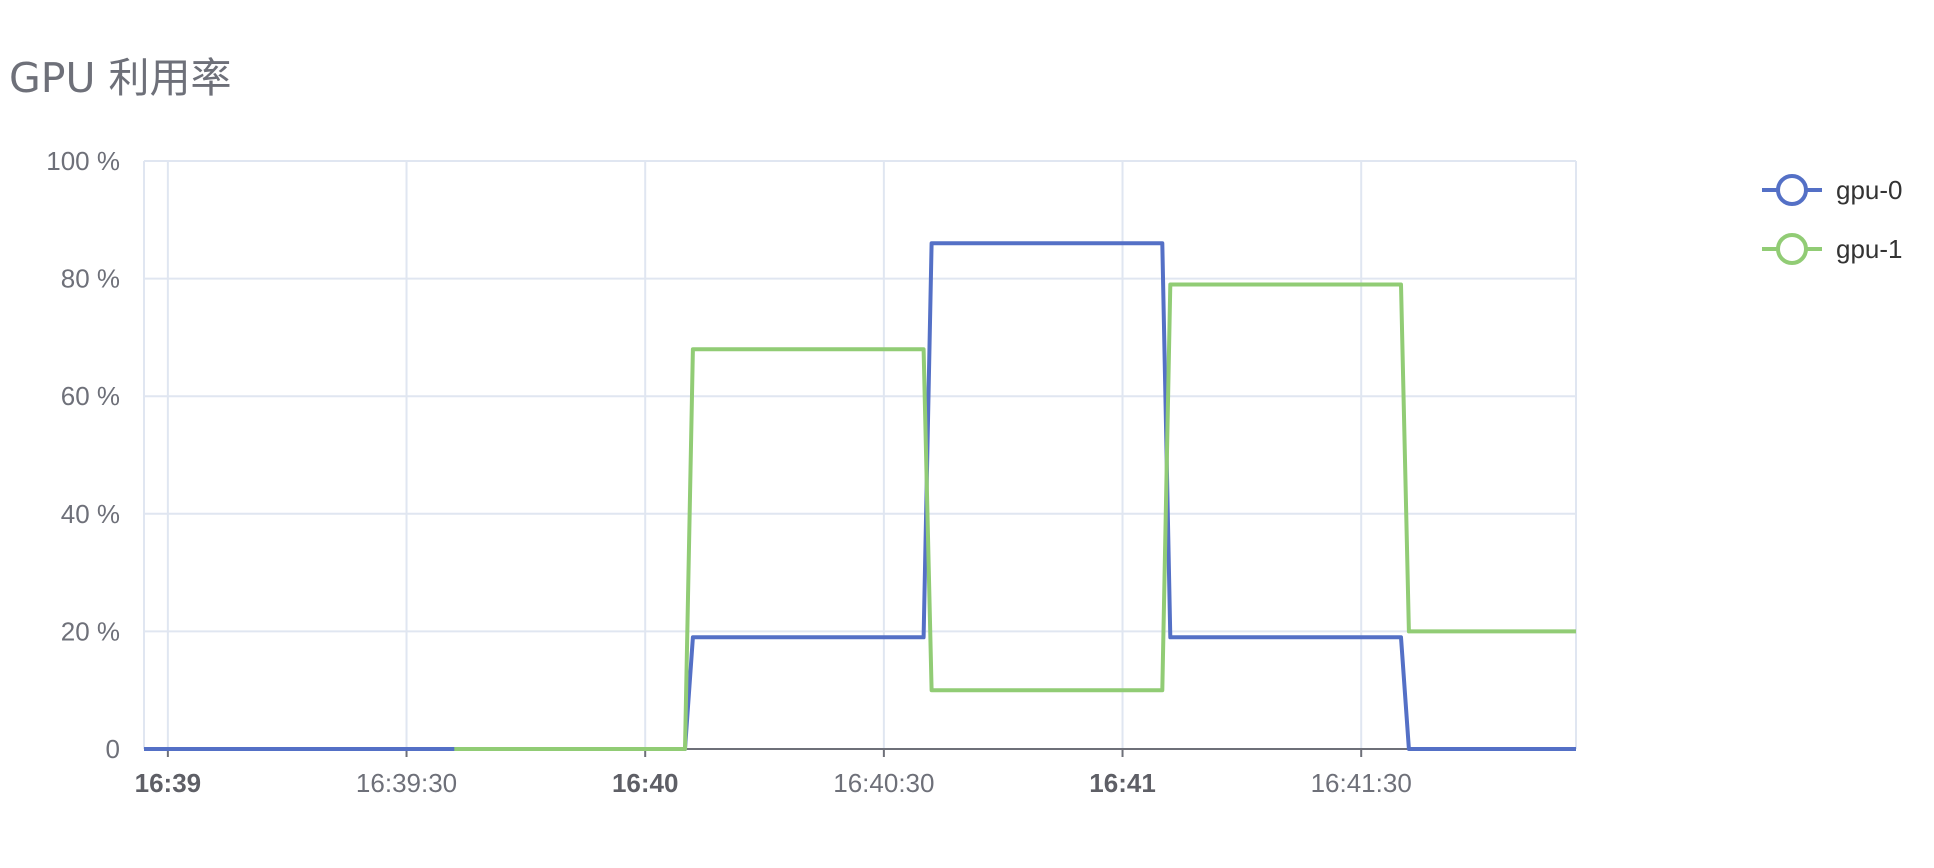 This screenshot has height=868, width=1934. Describe the element at coordinates (1869, 190) in the screenshot. I see `legend-label: gpu-0` at that location.